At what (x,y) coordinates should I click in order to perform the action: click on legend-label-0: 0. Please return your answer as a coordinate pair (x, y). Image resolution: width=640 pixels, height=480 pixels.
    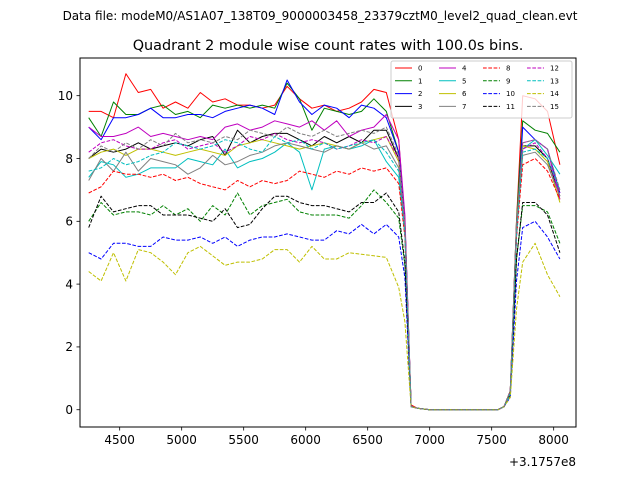
    Looking at the image, I should click on (420, 69).